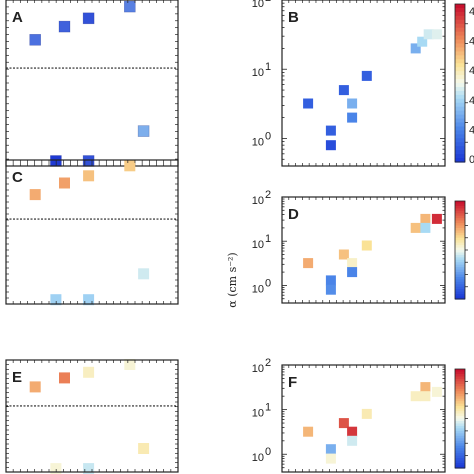 This screenshot has width=474, height=474. I want to click on panel-c: C, so click(92, 232).